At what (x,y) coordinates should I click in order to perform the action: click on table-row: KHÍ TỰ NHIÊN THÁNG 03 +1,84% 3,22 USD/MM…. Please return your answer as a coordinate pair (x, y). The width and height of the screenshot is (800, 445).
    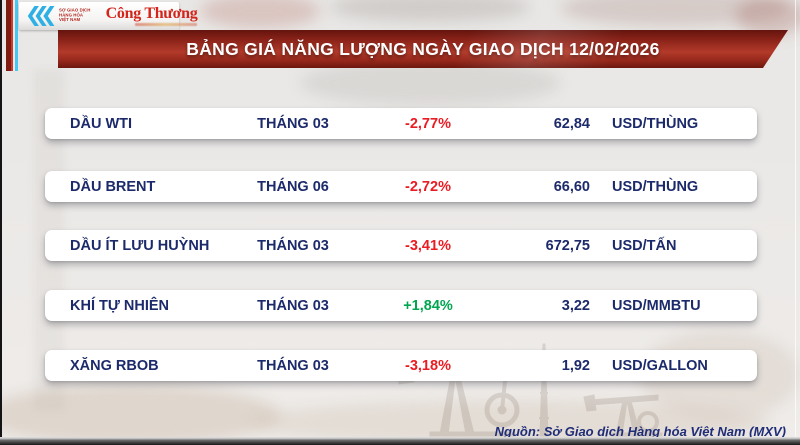
    Looking at the image, I should click on (401, 305).